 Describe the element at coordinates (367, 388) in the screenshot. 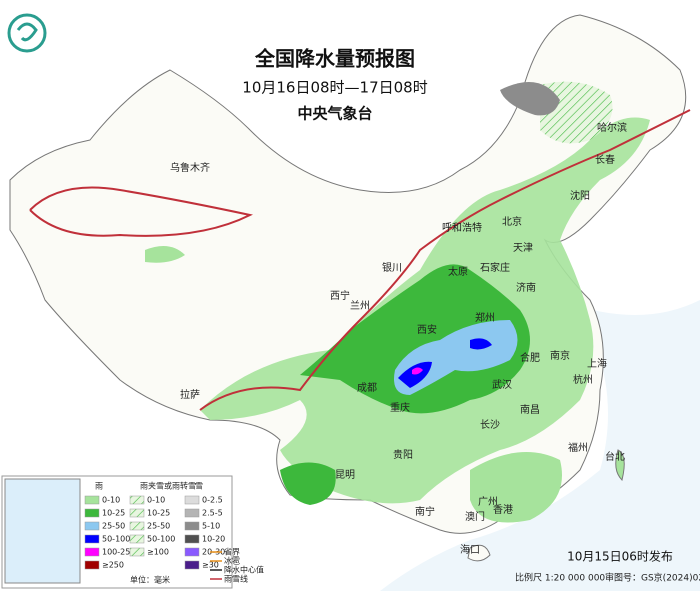

I see `city-label: 成都` at that location.